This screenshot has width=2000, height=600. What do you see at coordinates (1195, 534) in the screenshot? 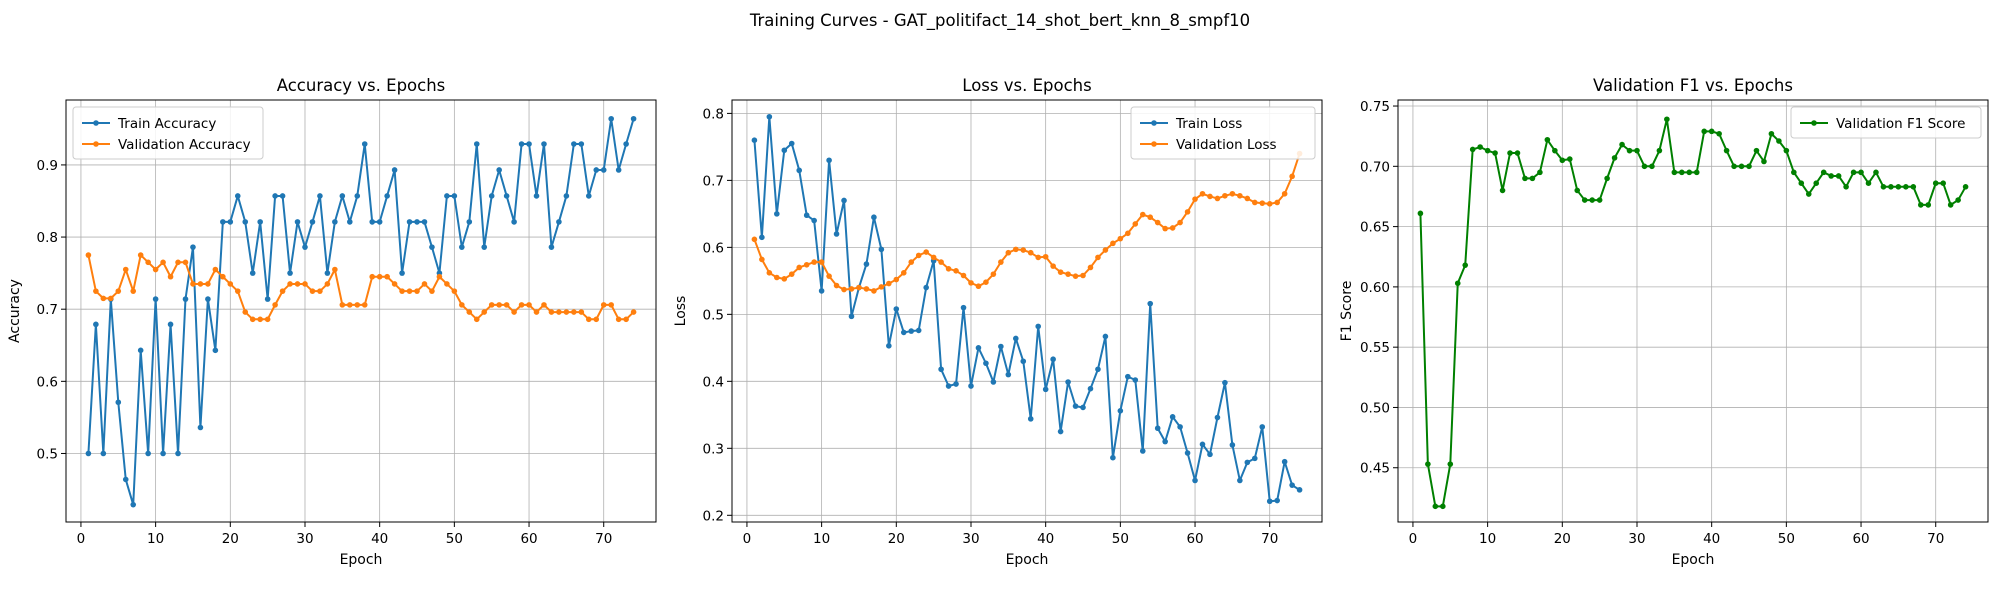
I see `x-tick: 60` at bounding box center [1195, 534].